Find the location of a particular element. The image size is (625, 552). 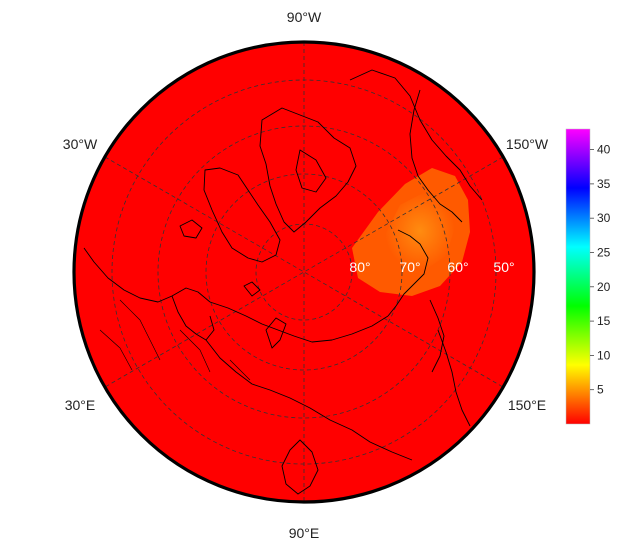

lon-label-lower-right: 150°E is located at coordinates (527, 405).